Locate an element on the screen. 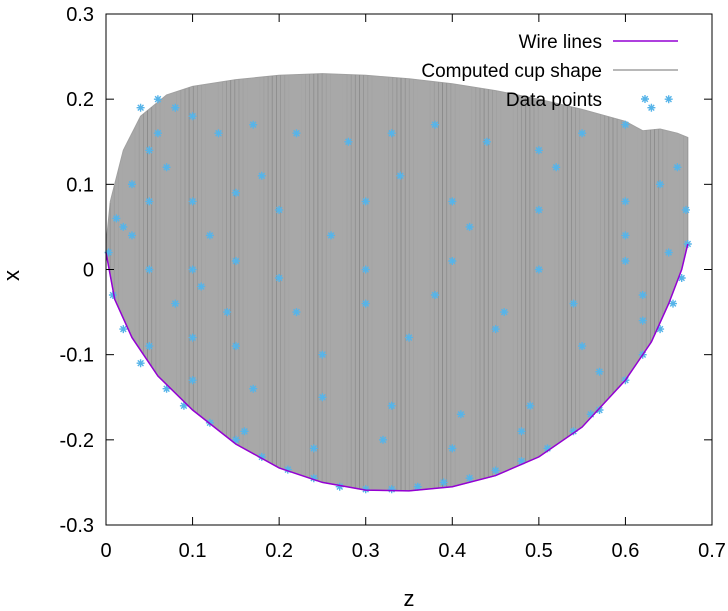  x-tick-label: 0.1 is located at coordinates (193, 551).